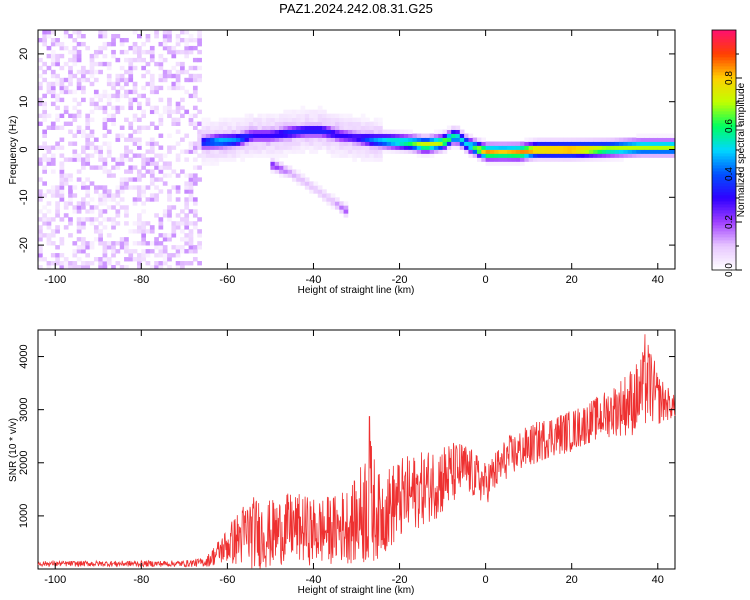 This screenshot has width=750, height=600. I want to click on colorbar-tick-label: 0.2, so click(729, 222).